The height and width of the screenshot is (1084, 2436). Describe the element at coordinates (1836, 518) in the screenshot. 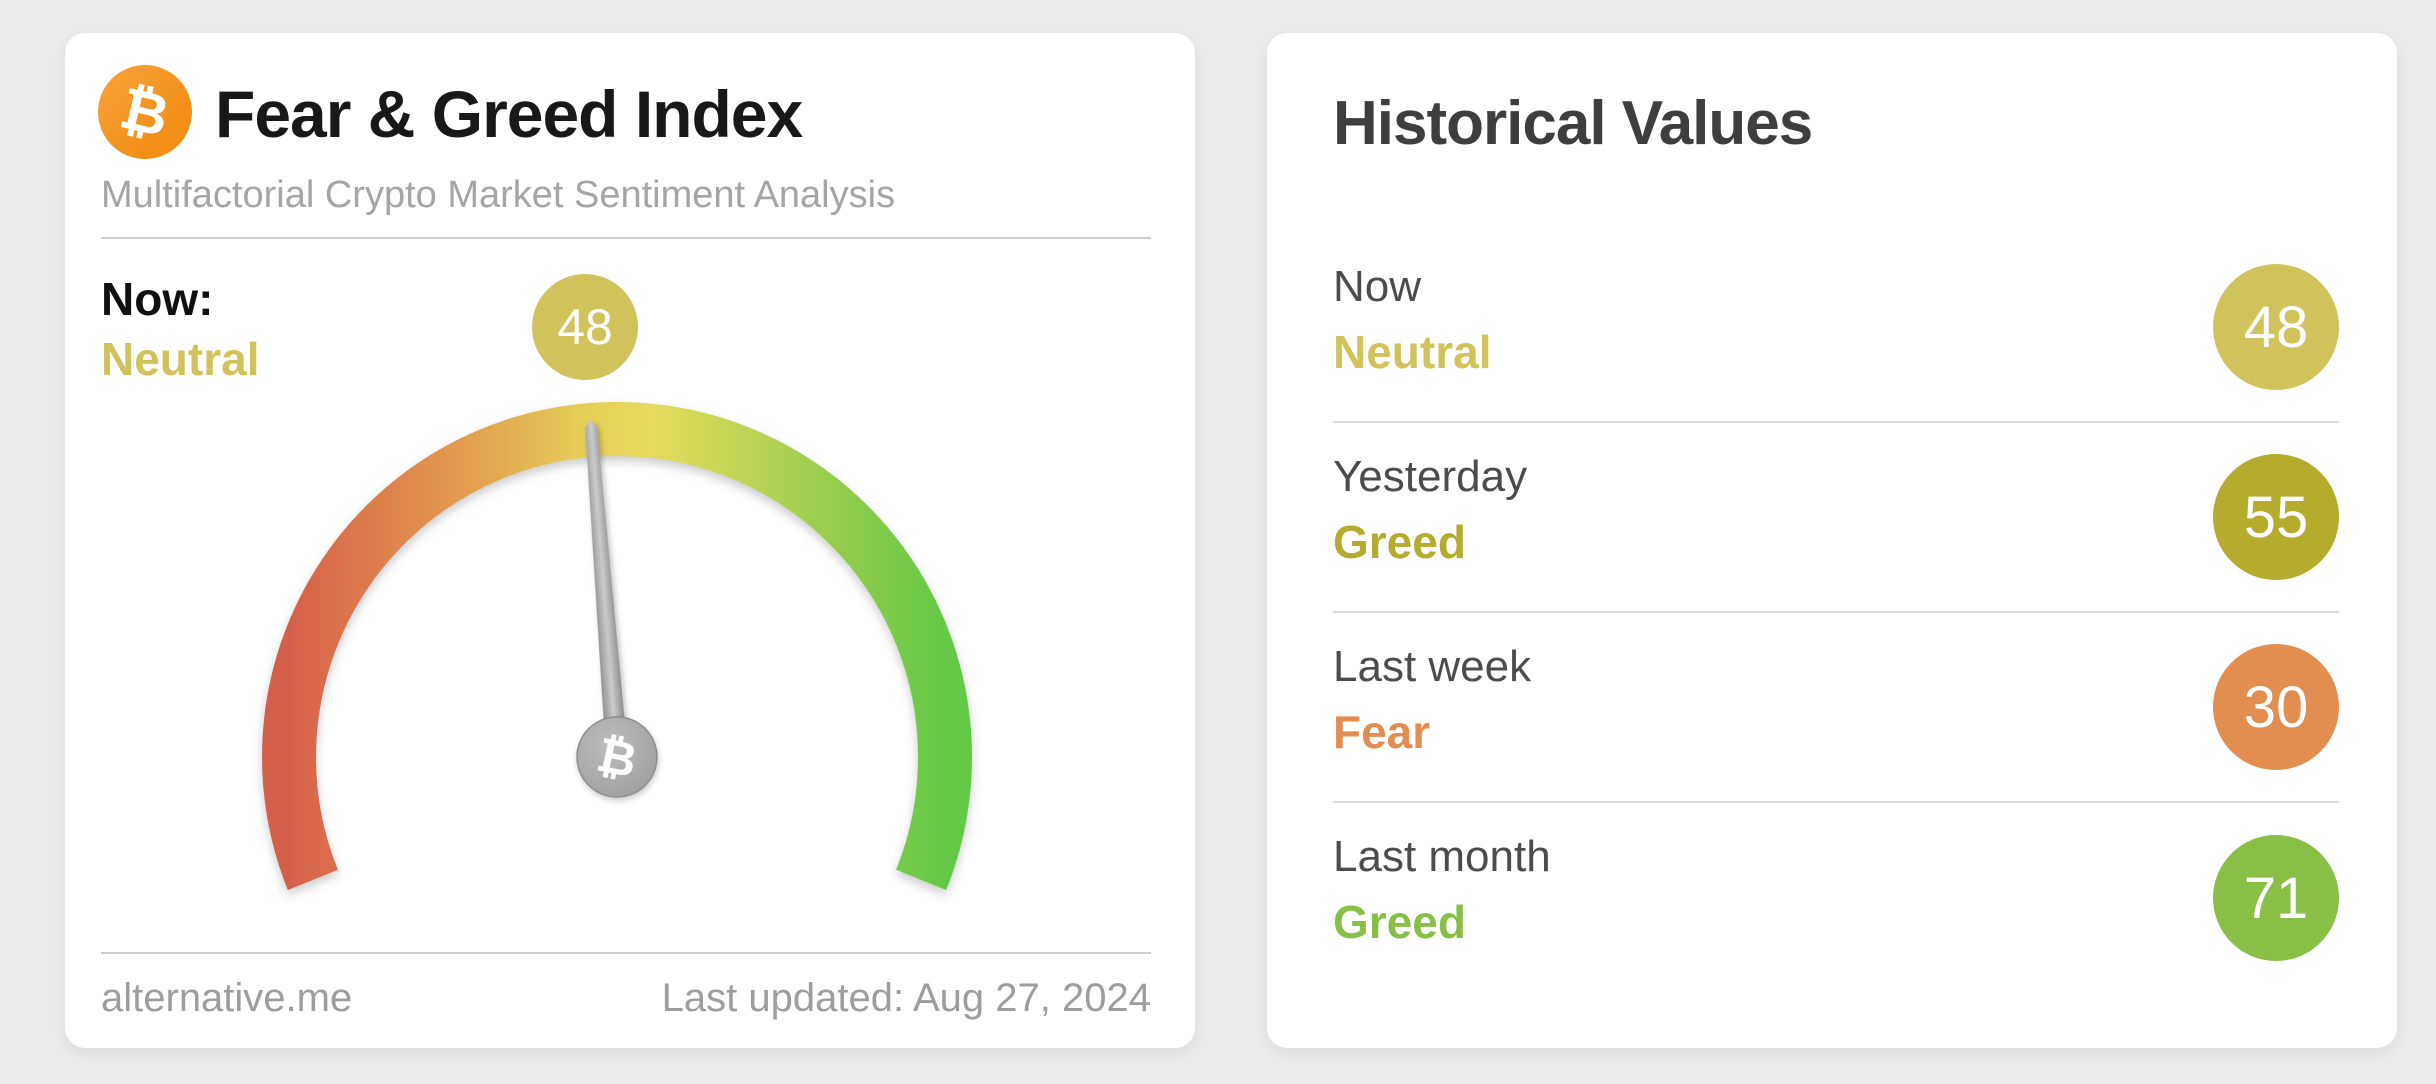

I see `historical-row-yesterday: Yesterday Greed 55` at that location.